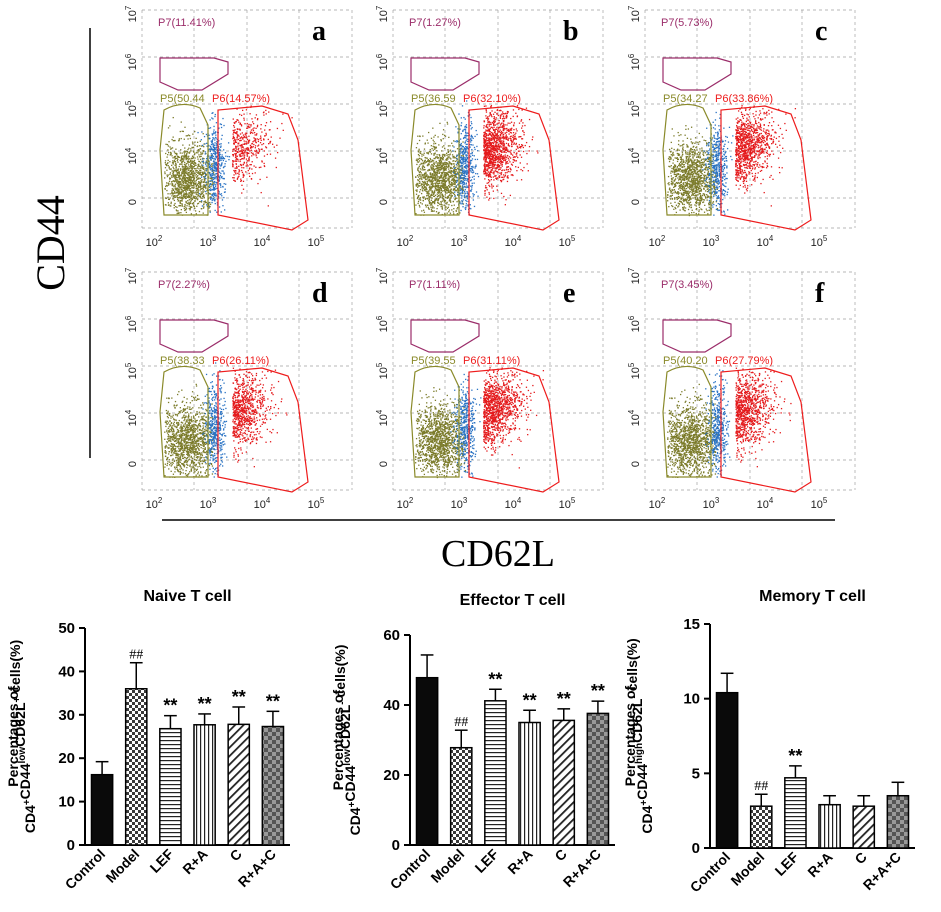 This screenshot has width=941, height=912. Describe the element at coordinates (184, 285) in the screenshot. I see `gate-label-p7: P7(2.27%)` at that location.